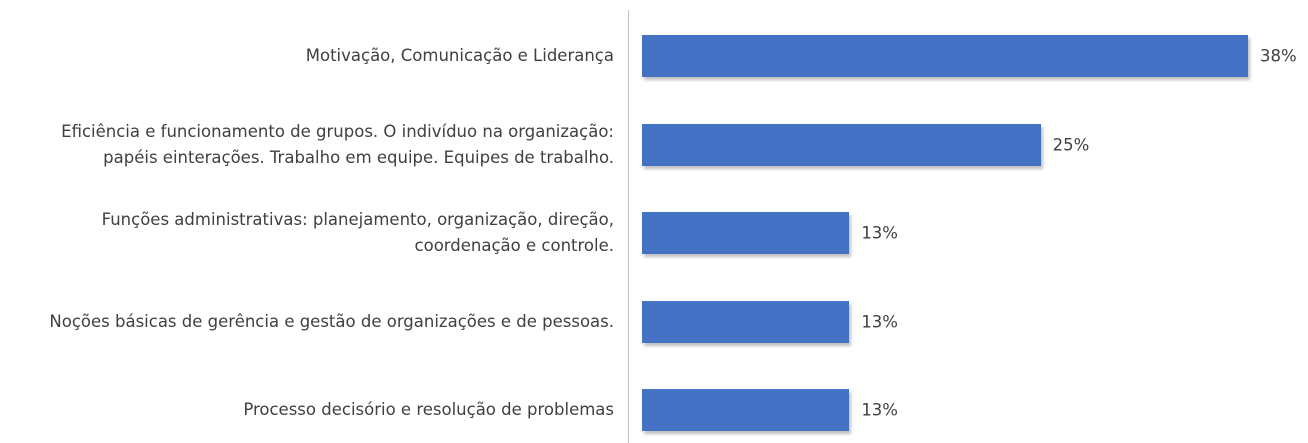  What do you see at coordinates (459, 56) in the screenshot?
I see `category-label: Motivação, Comunicação e Liderança` at bounding box center [459, 56].